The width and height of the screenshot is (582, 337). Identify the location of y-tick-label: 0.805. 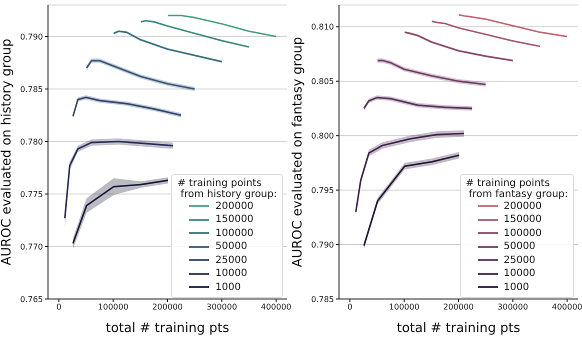
(322, 81).